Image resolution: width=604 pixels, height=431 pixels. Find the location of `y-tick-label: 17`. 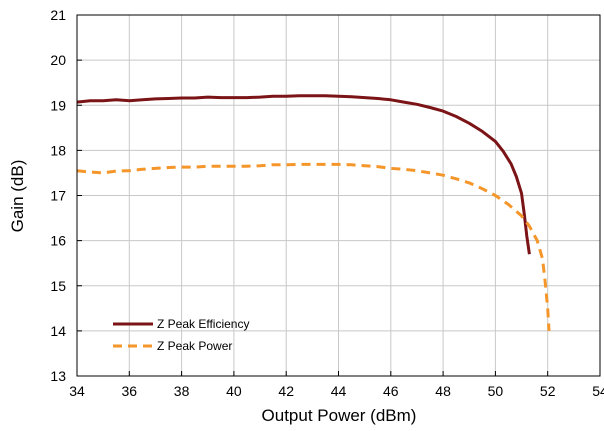

y-tick-label: 17 is located at coordinates (58, 196).